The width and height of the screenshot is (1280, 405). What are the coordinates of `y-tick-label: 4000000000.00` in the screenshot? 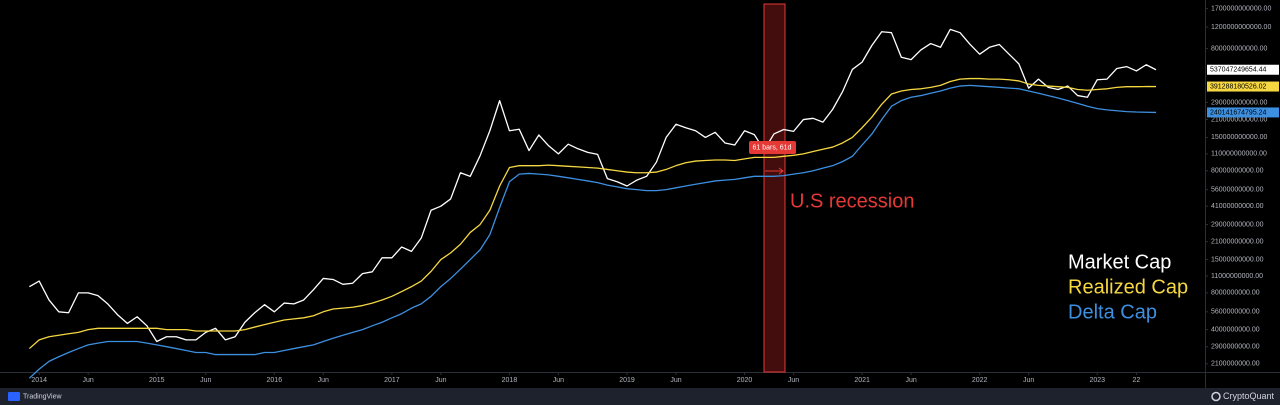 It's located at (1235, 329).